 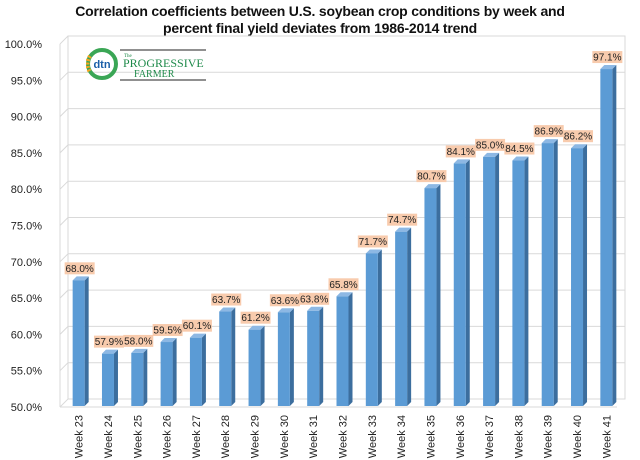 I want to click on data-label-text: 68.0%, so click(x=79, y=269).